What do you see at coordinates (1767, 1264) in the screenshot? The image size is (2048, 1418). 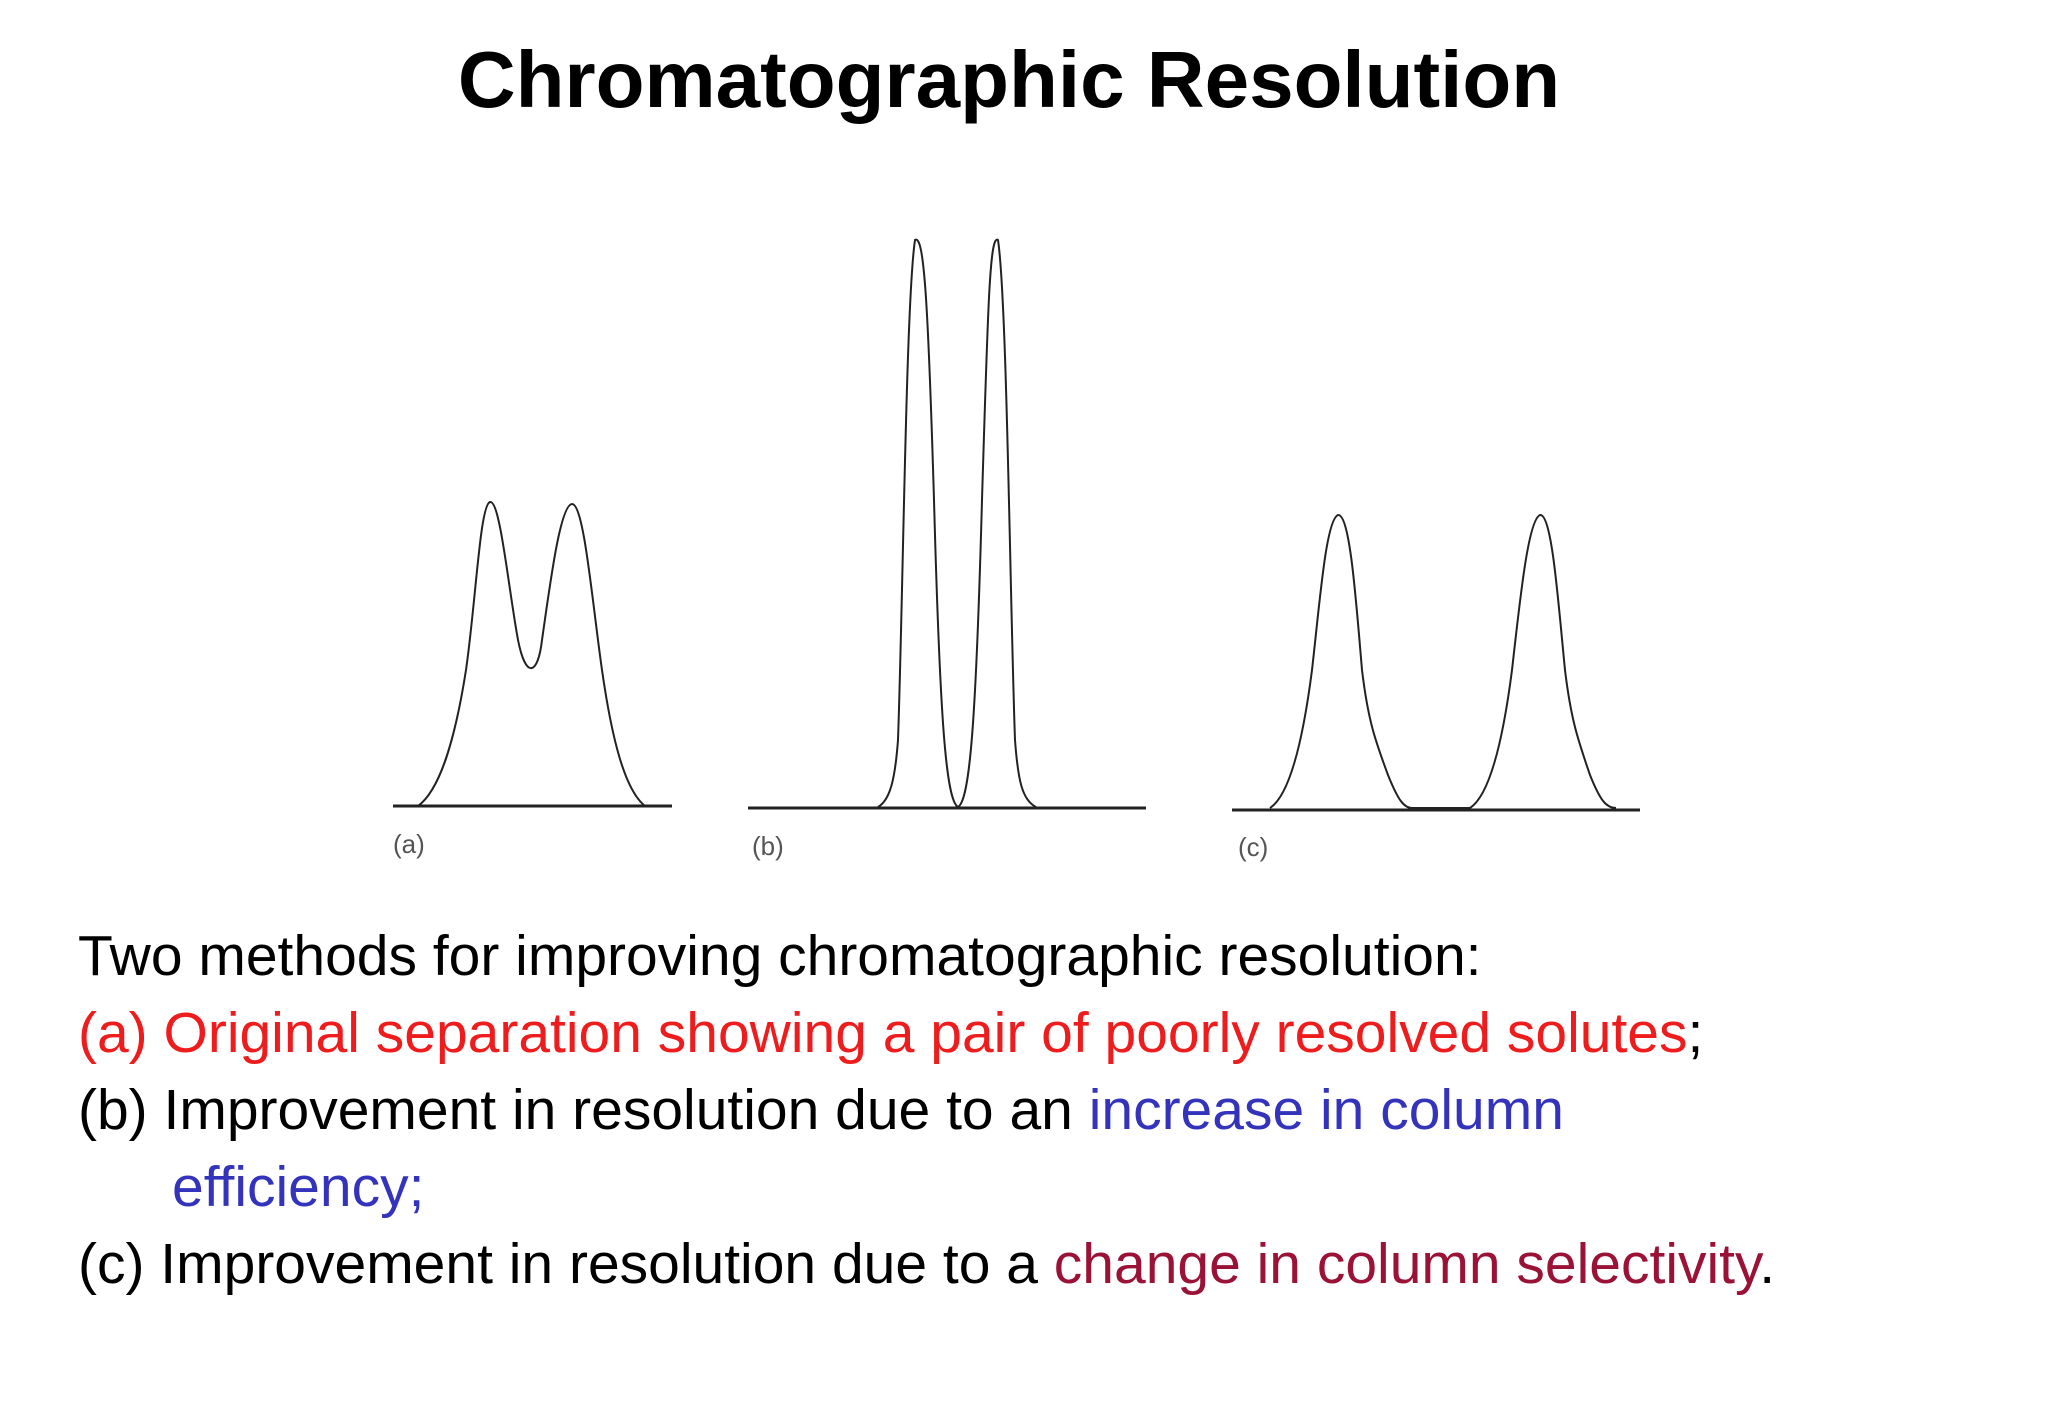 I see `caption-c-end: .` at bounding box center [1767, 1264].